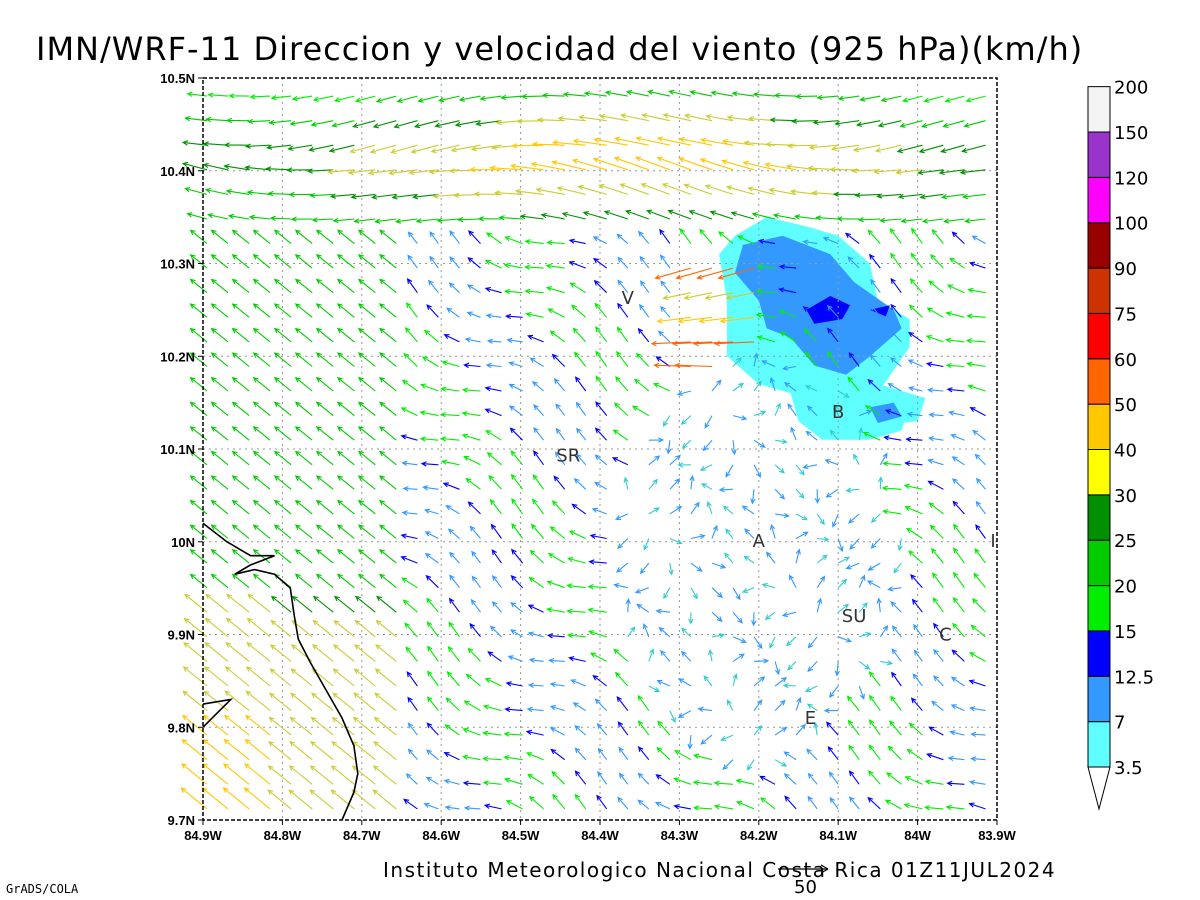 The image size is (1200, 900). What do you see at coordinates (203, 835) in the screenshot?
I see `x-tick-label: 84.9W` at bounding box center [203, 835].